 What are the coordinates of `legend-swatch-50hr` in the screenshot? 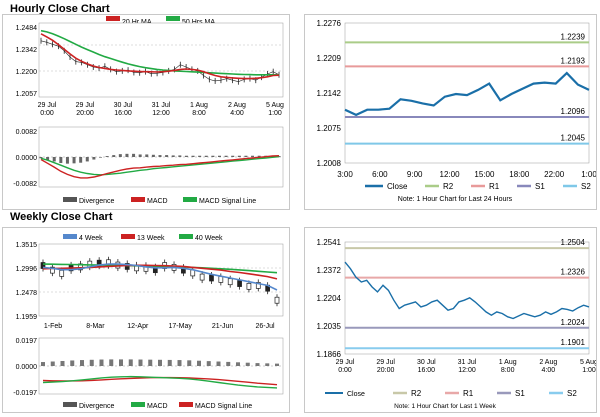 It's located at (173, 18).